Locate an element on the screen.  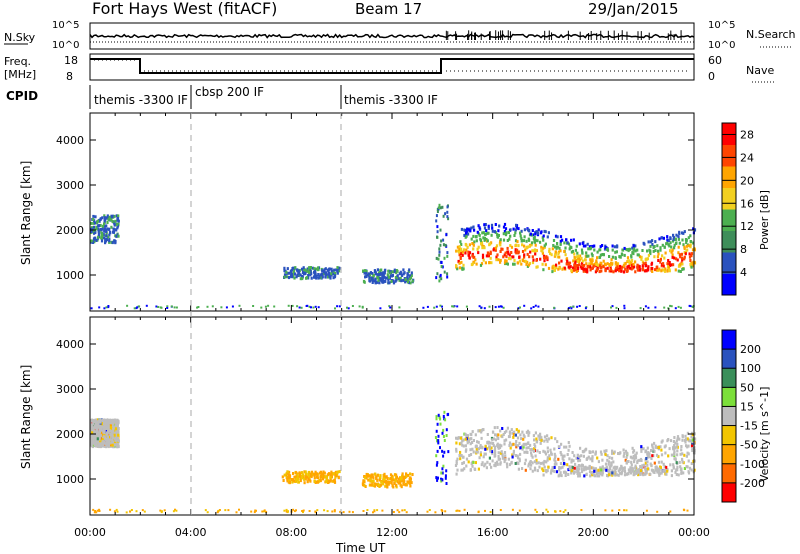
freq-trace is located at coordinates (392, 66).